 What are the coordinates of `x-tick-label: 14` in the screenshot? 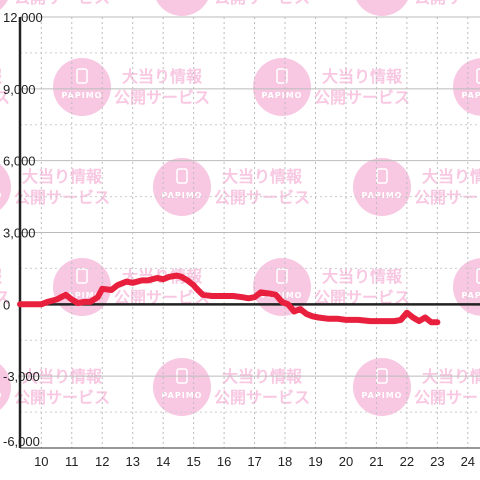 It's located at (163, 461).